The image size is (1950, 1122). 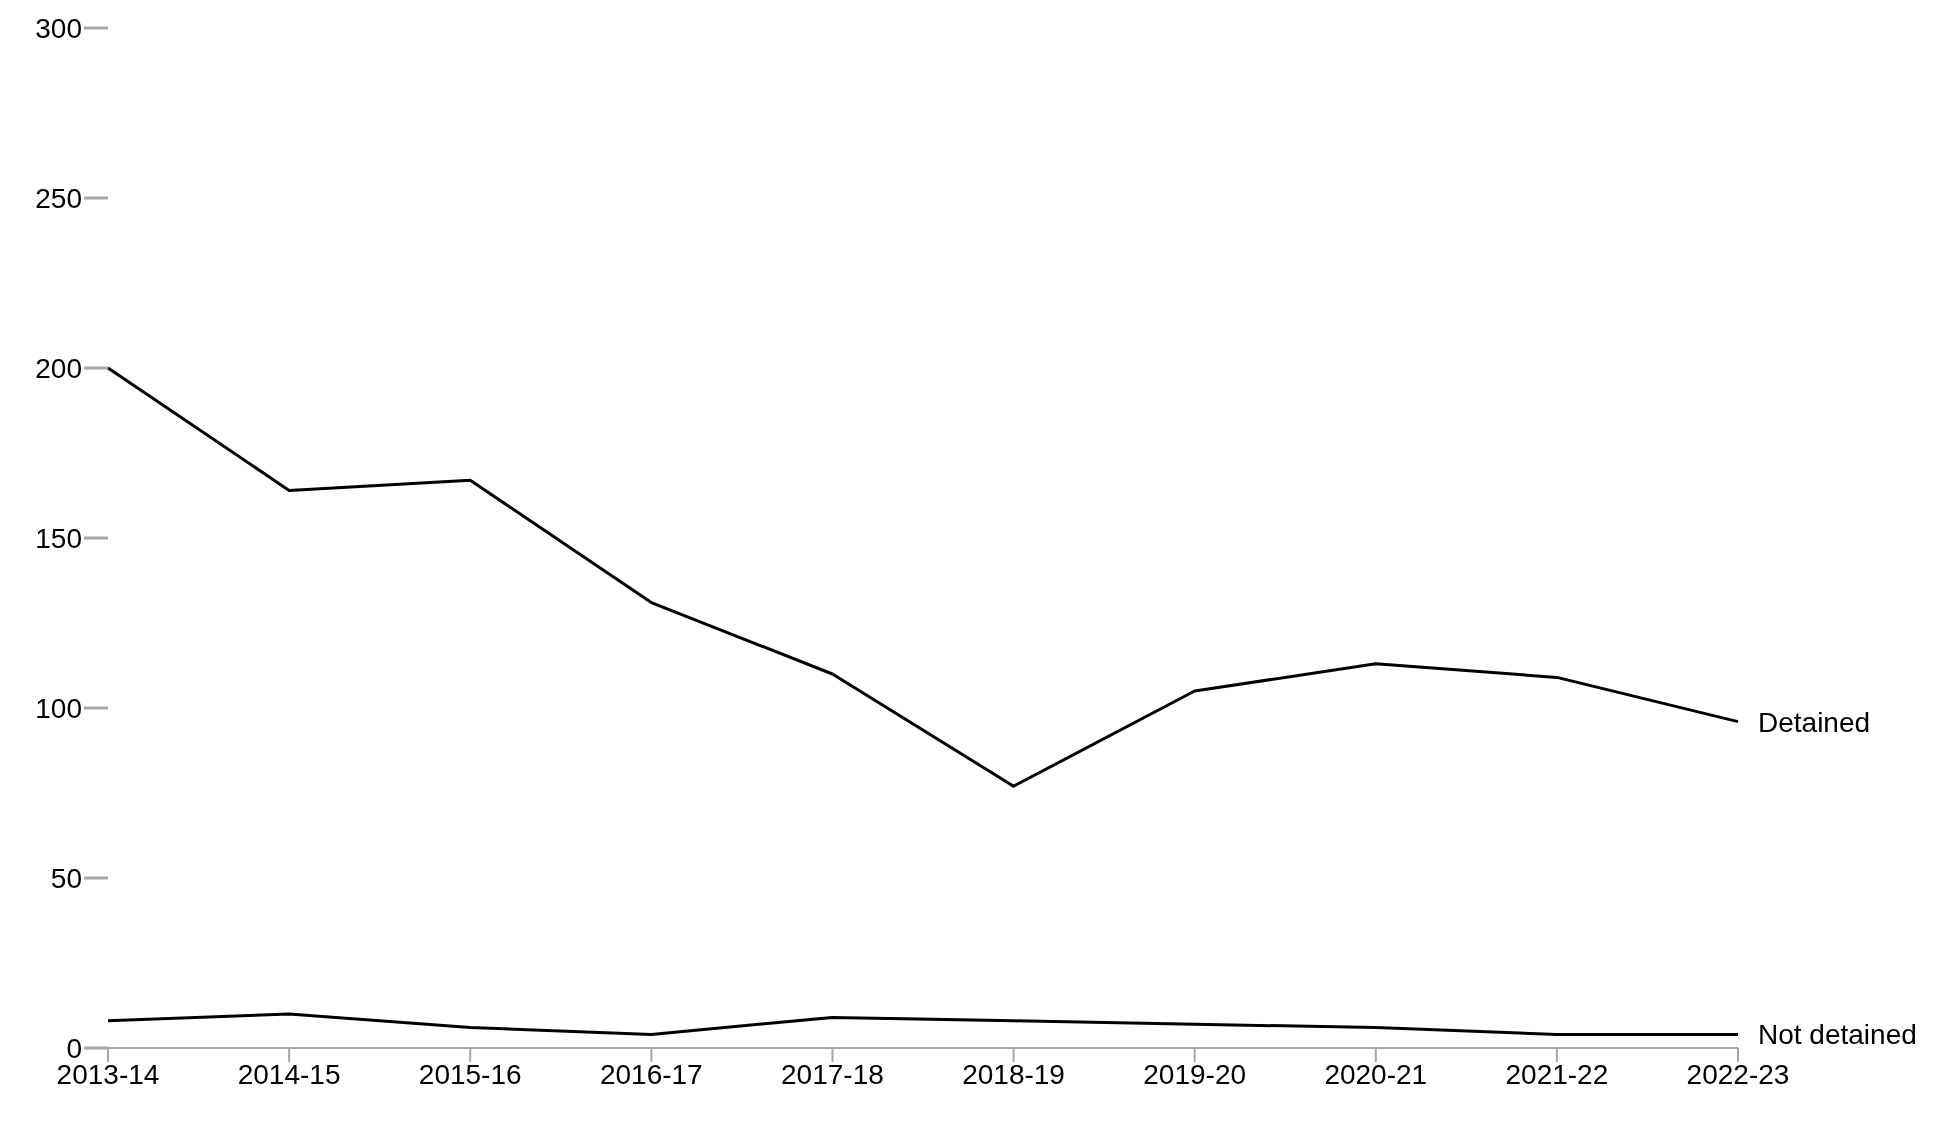 I want to click on line-series, so click(x=923, y=1024).